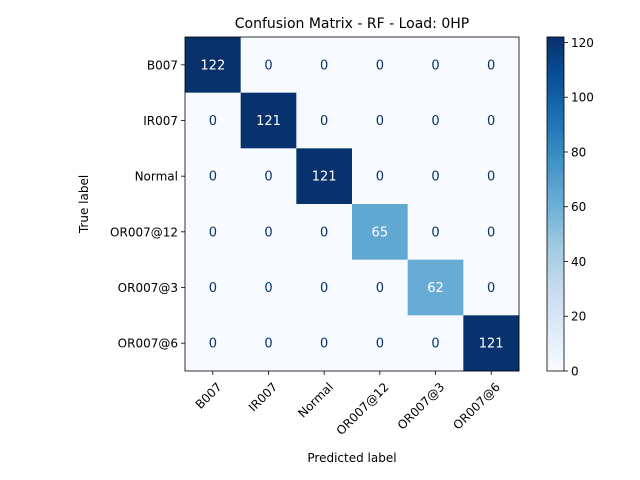 The width and height of the screenshot is (640, 480). What do you see at coordinates (315, 400) in the screenshot?
I see `x-tick-label: Normal` at bounding box center [315, 400].